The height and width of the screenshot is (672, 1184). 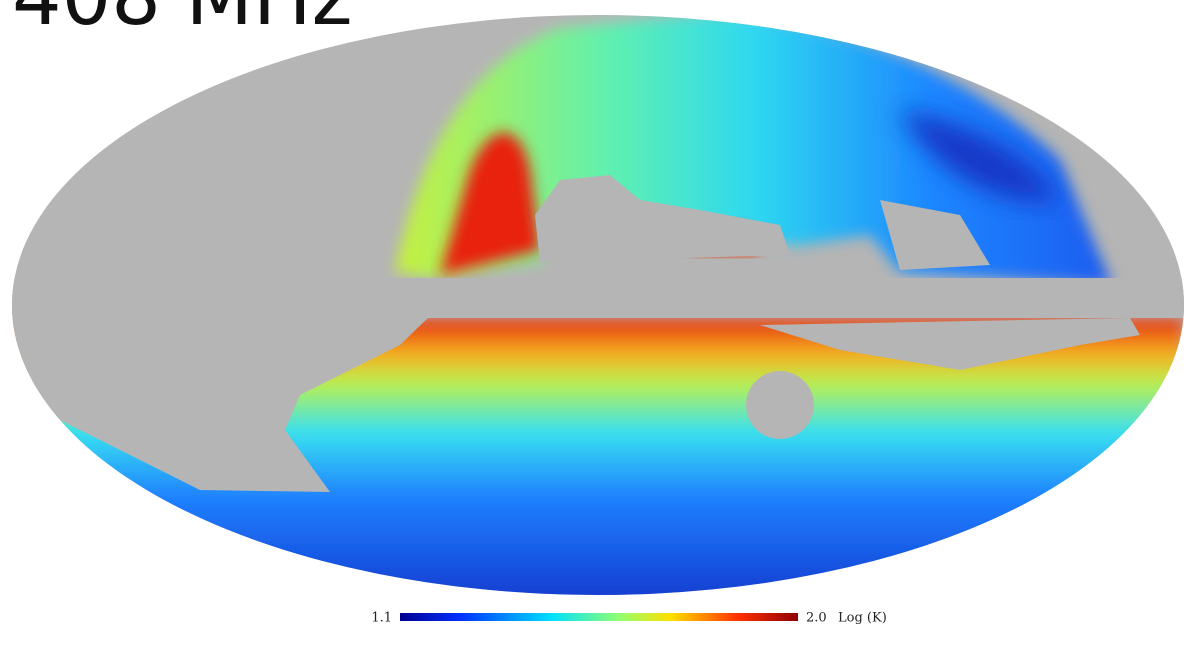 What do you see at coordinates (381, 618) in the screenshot?
I see `colorbar-min-label: 1.1` at bounding box center [381, 618].